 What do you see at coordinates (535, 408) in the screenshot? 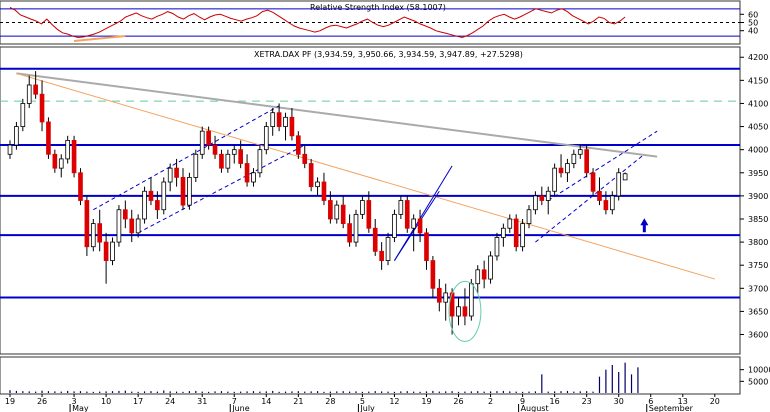
I see `x-month-label: August` at bounding box center [535, 408].